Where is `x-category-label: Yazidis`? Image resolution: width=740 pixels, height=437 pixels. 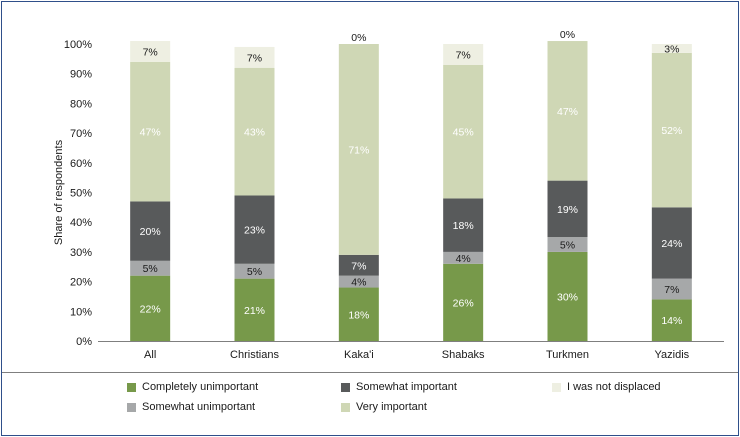
x-category-label: Yazidis is located at coordinates (672, 355).